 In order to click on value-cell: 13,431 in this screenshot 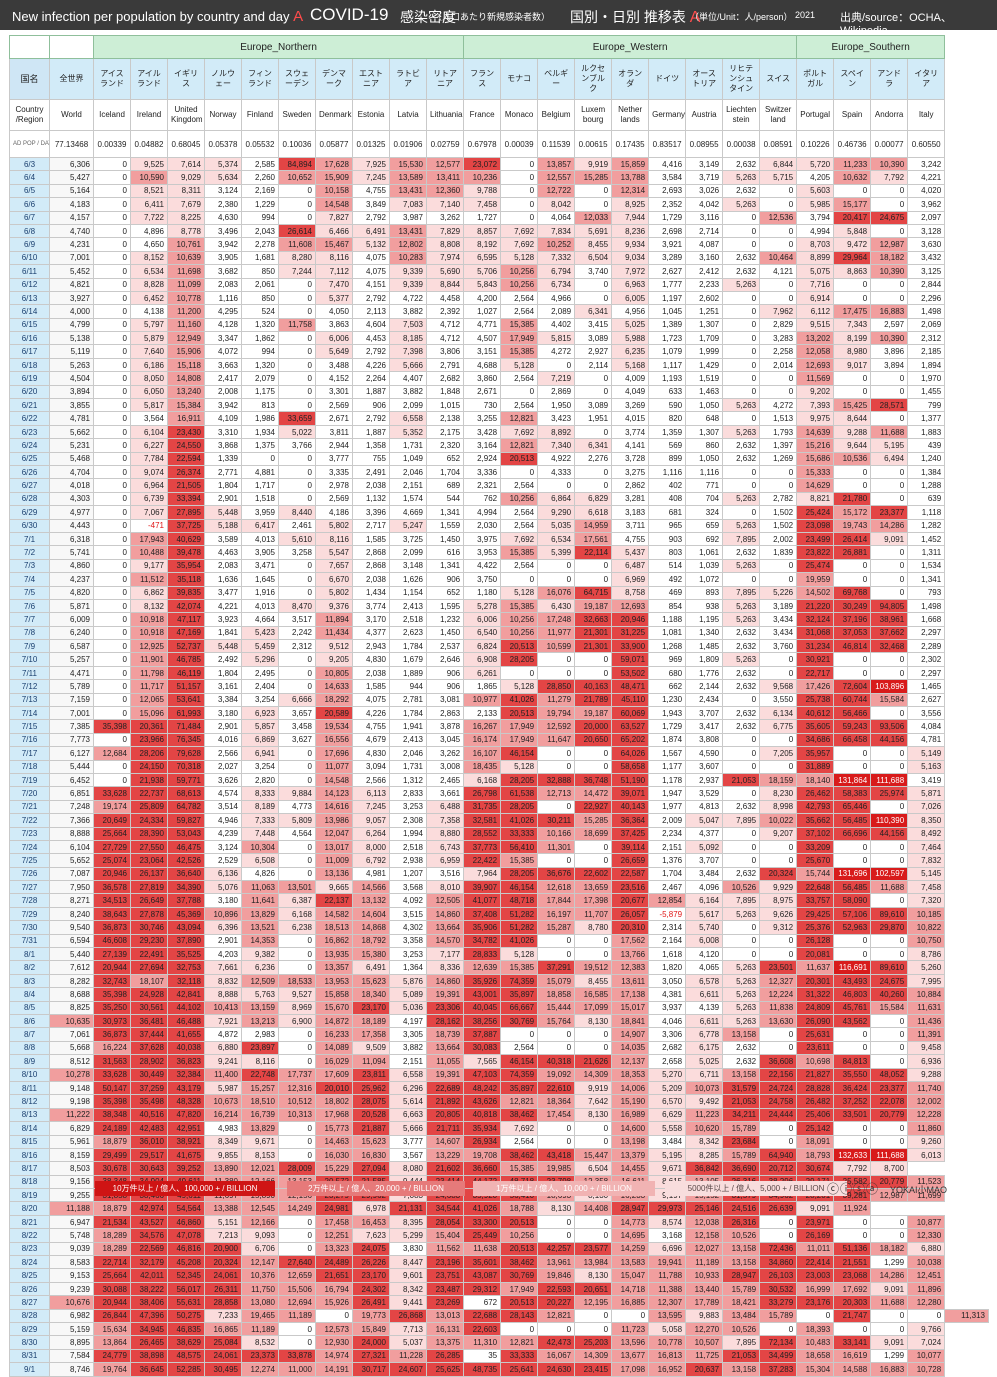, I will do `click(408, 191)`.